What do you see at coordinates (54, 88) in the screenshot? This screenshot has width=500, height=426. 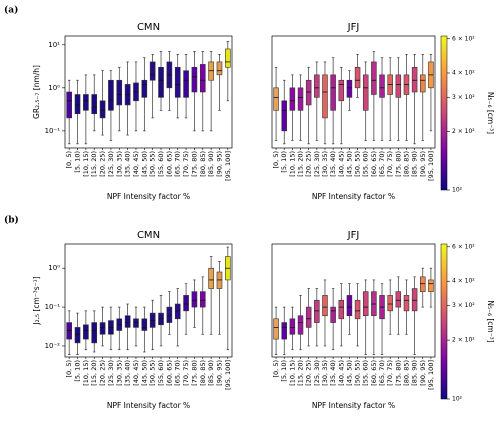 I see `y-tick-label: 10⁰` at bounding box center [54, 88].